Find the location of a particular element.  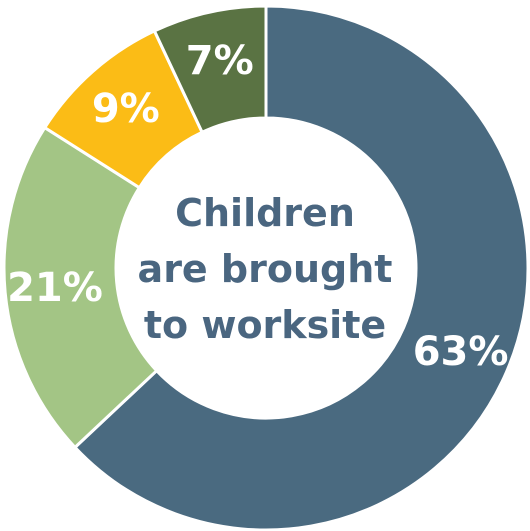

center-label-line-3: to worksite is located at coordinates (265, 325).